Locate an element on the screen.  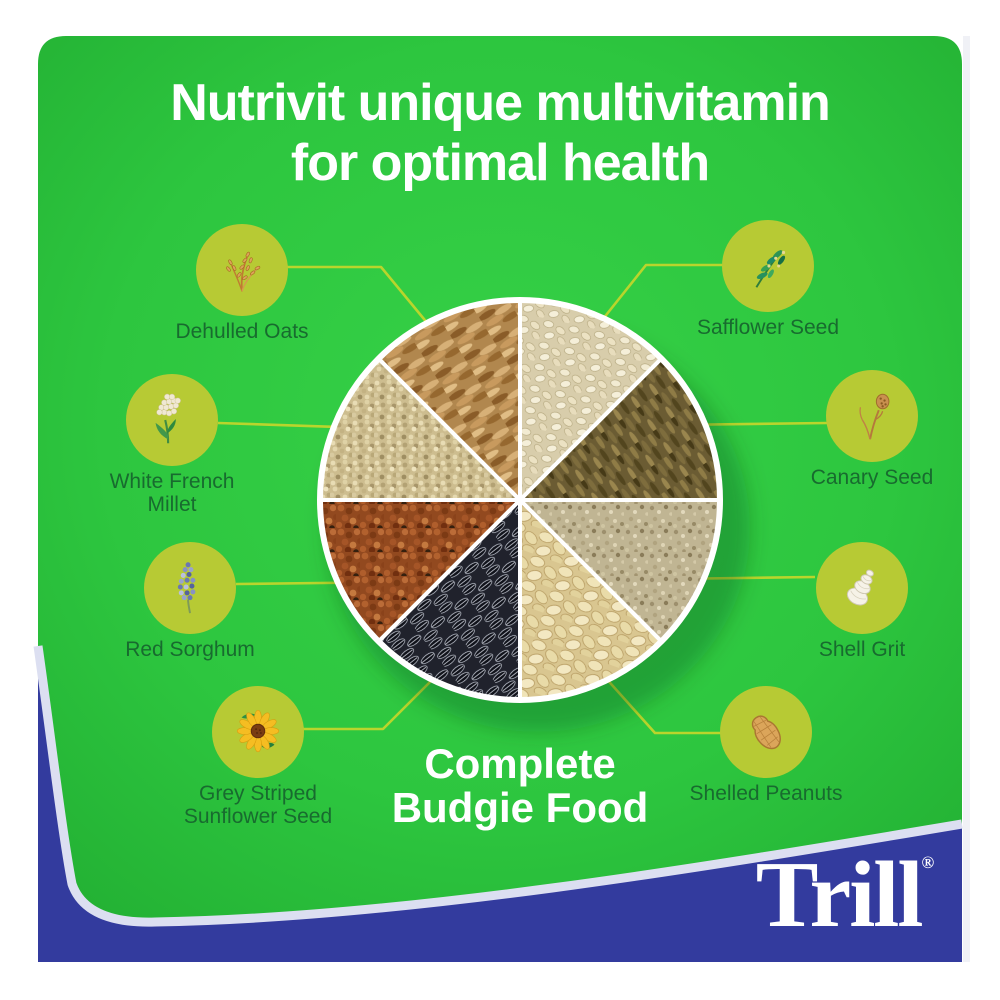
spiral-shell-icon is located at coordinates (860, 587).